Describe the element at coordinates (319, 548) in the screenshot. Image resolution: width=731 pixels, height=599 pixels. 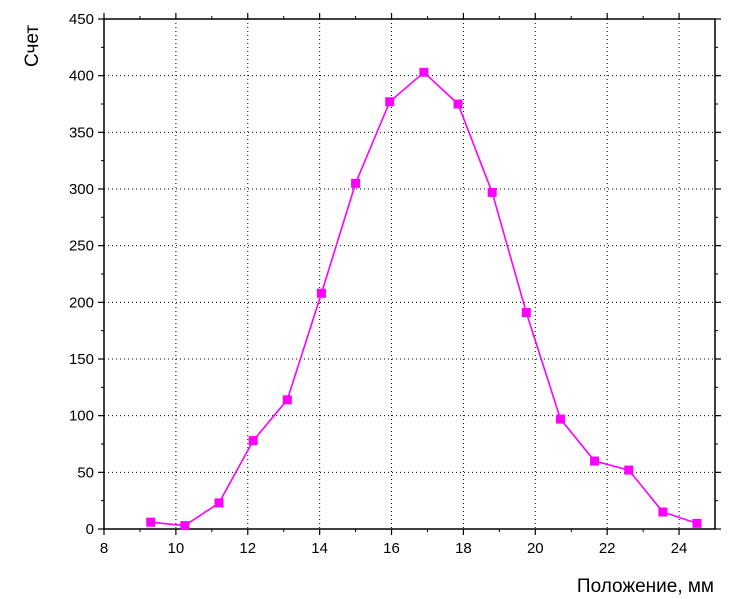
I see `x-tick-label: 14` at that location.